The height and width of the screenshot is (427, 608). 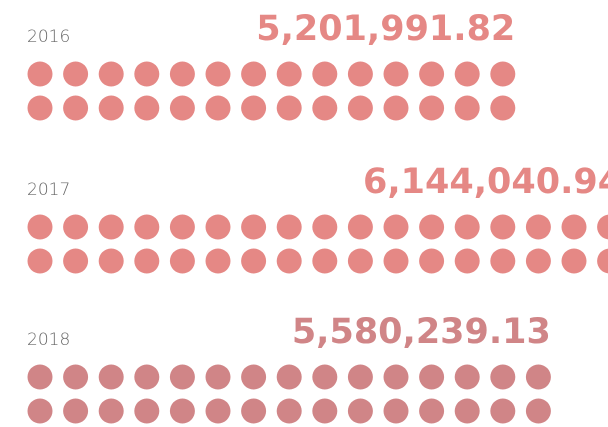 I want to click on value-label: 5,201,991.82, so click(x=385, y=29).